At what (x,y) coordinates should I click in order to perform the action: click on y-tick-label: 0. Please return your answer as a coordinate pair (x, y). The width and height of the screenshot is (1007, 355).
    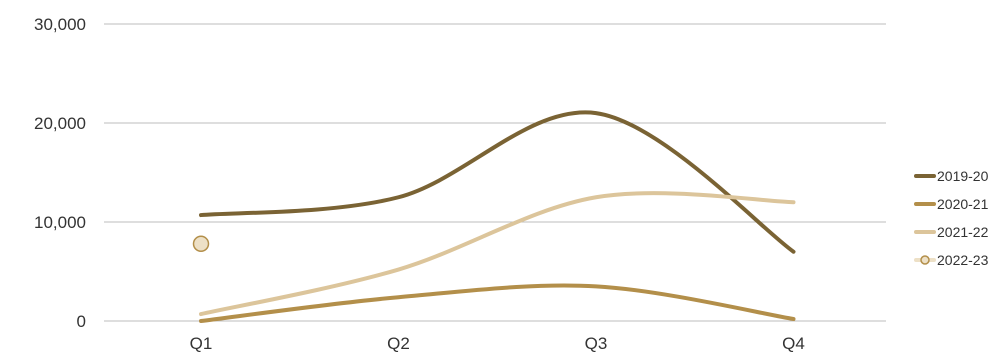
    Looking at the image, I should click on (81, 321).